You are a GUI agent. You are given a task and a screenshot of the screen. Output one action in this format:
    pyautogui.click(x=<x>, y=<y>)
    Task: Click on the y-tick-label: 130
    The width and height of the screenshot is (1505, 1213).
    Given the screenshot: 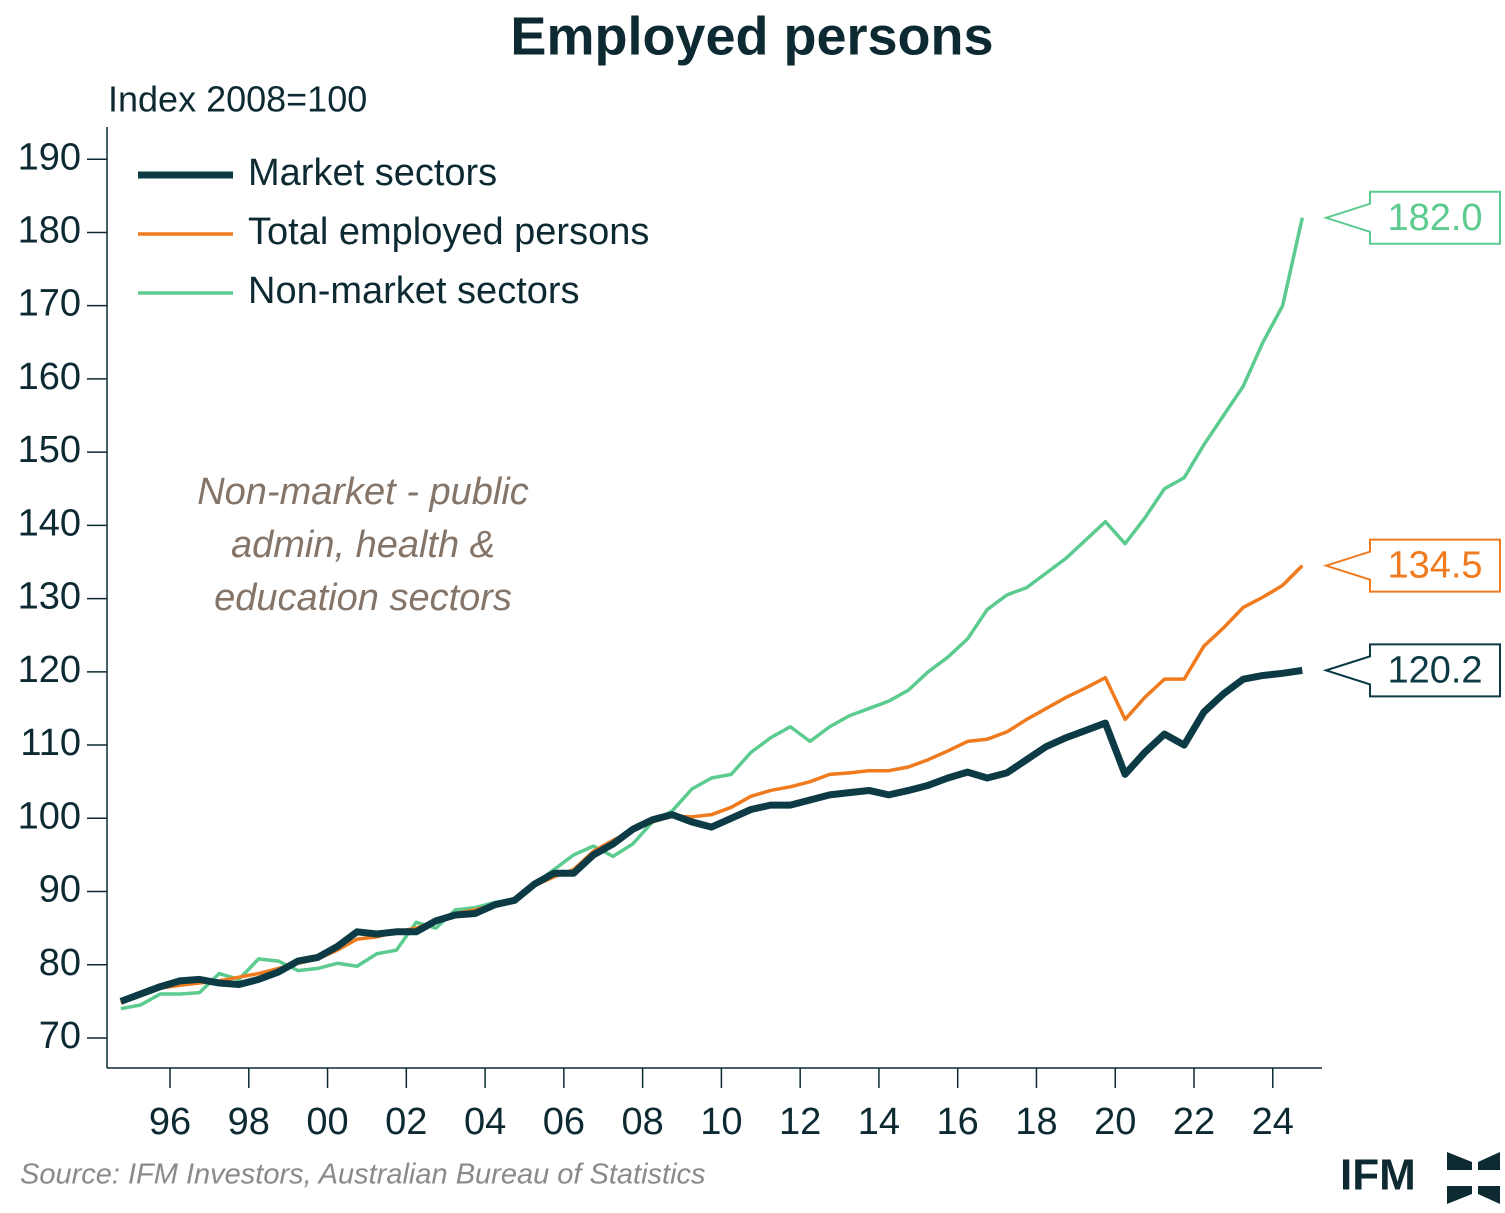 What is the action you would take?
    pyautogui.click(x=49, y=597)
    